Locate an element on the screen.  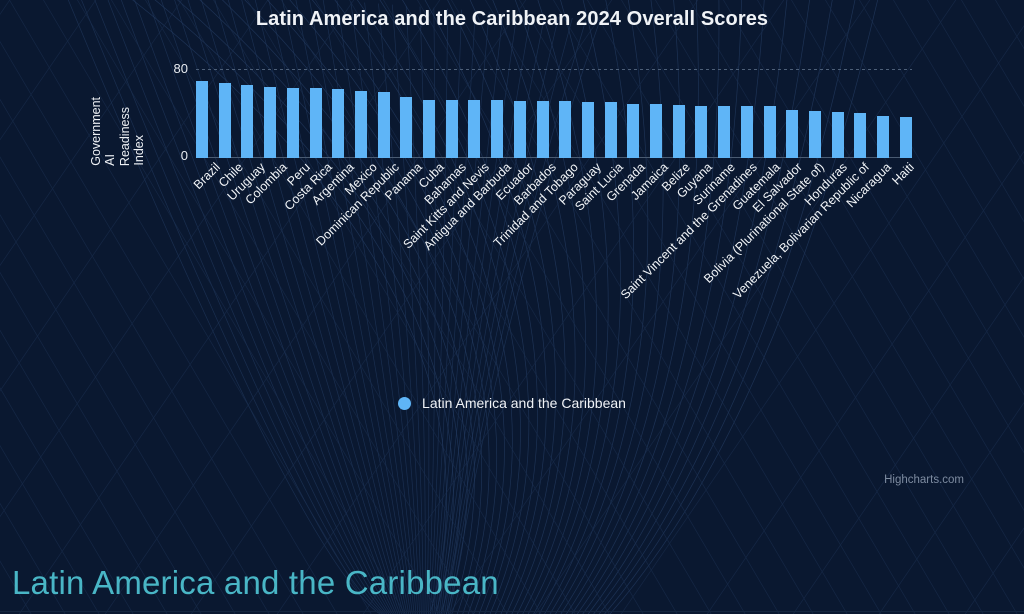
legend-item-label: Latin America and the Caribbean is located at coordinates (524, 403).